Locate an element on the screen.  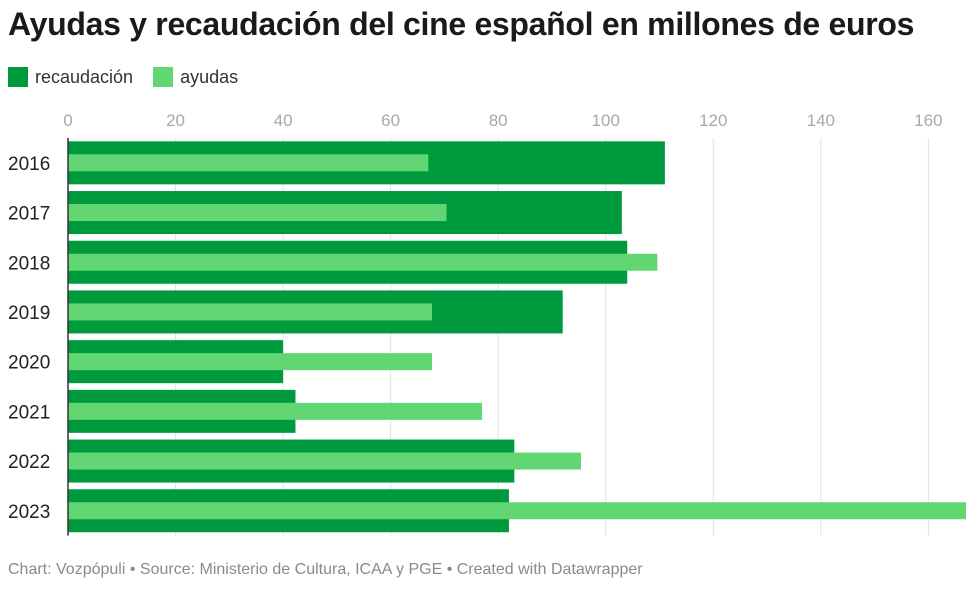
category-label: 2019 is located at coordinates (29, 313).